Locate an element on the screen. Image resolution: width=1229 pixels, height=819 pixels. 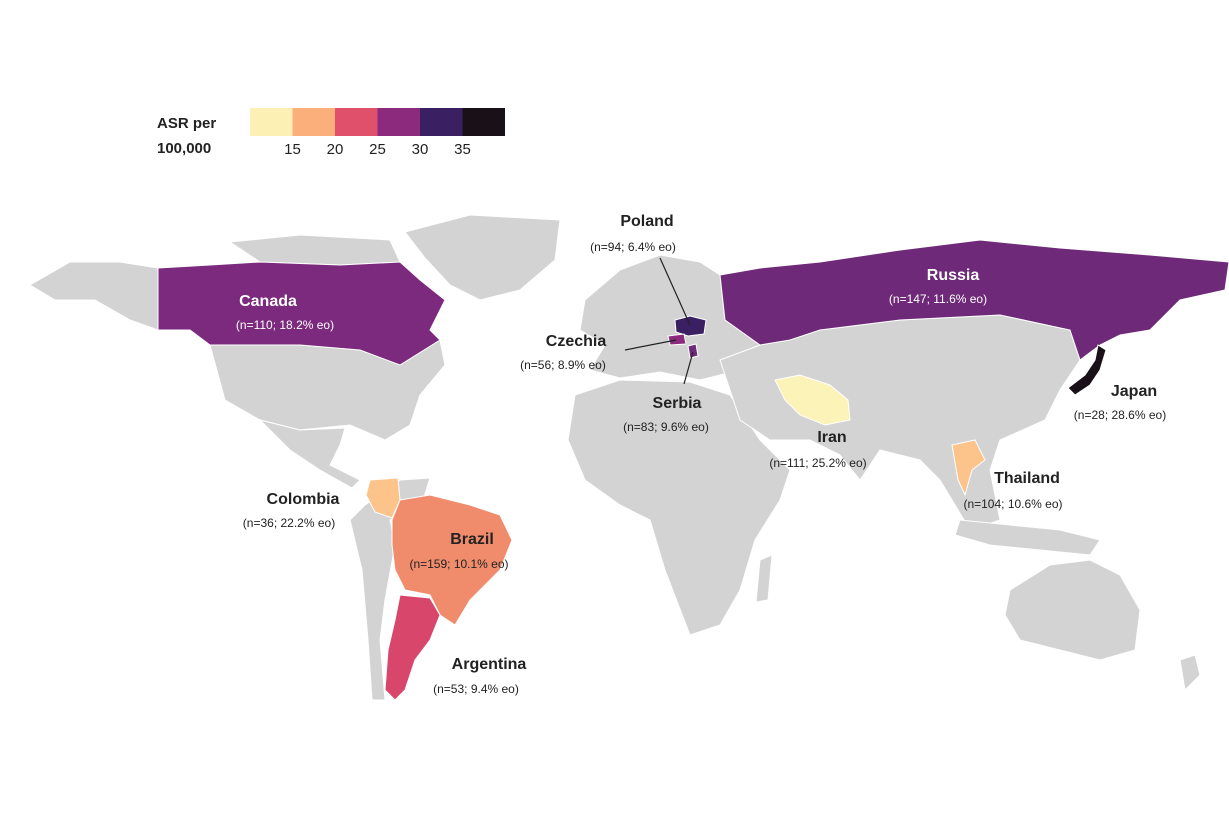
australia is located at coordinates (1072, 610).